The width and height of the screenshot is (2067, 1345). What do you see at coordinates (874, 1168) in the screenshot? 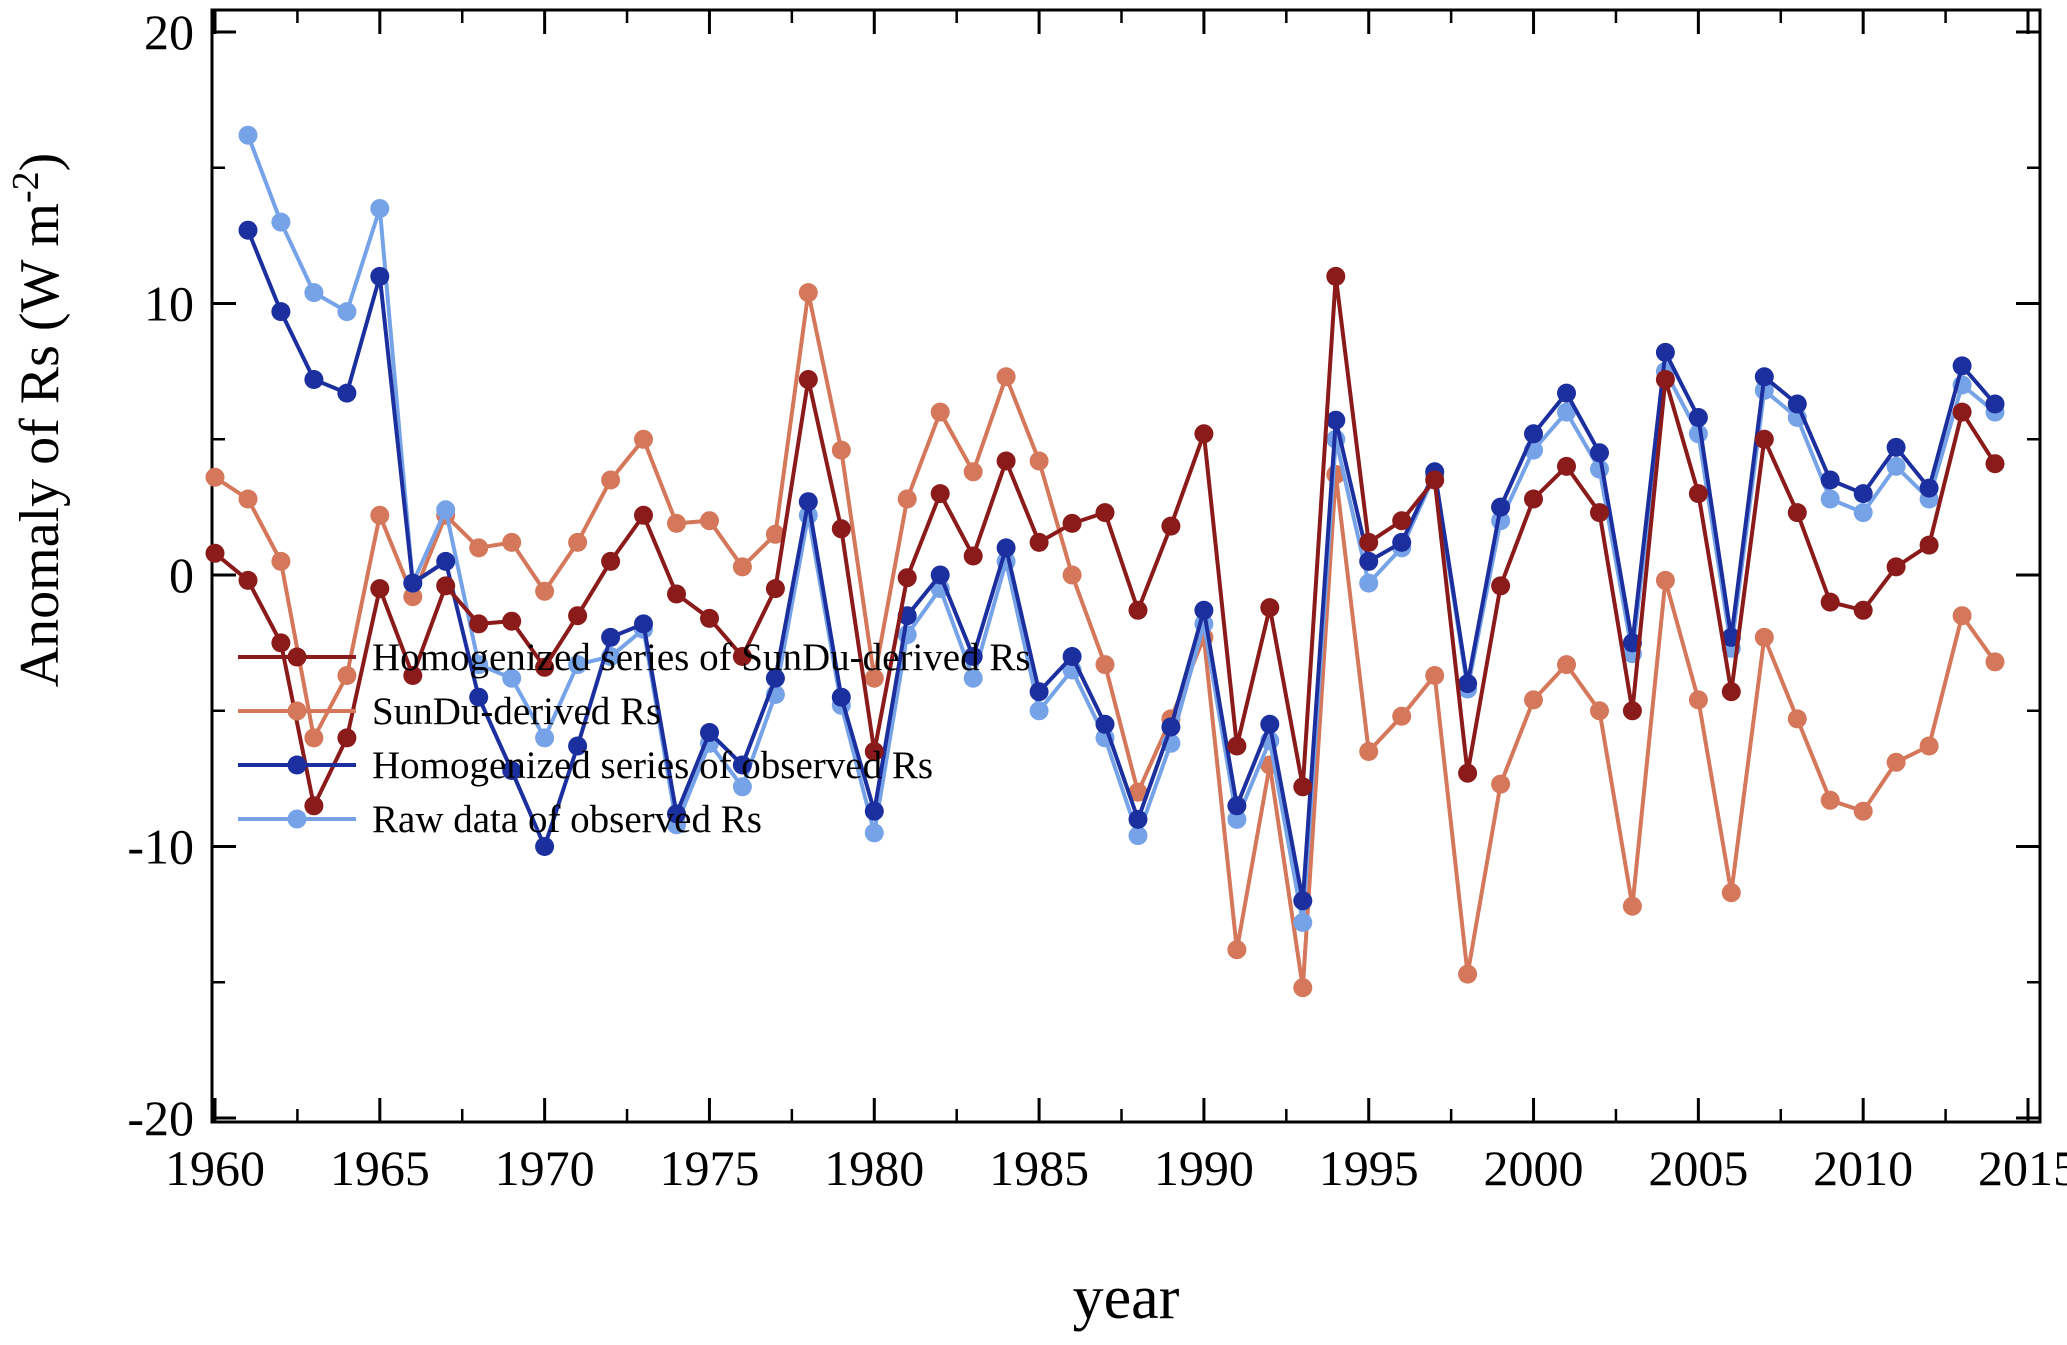
I see `x-tick-label: 1980` at bounding box center [874, 1168].